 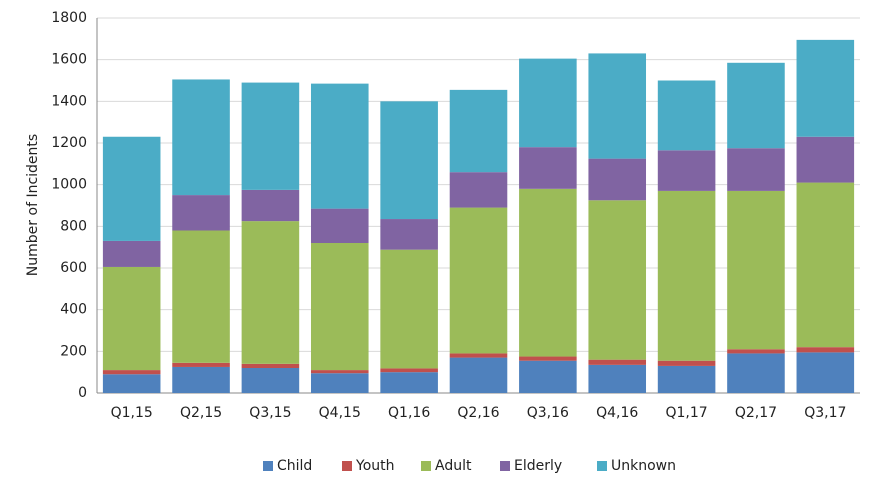 I want to click on y-tick-label: 1600, so click(x=69, y=60).